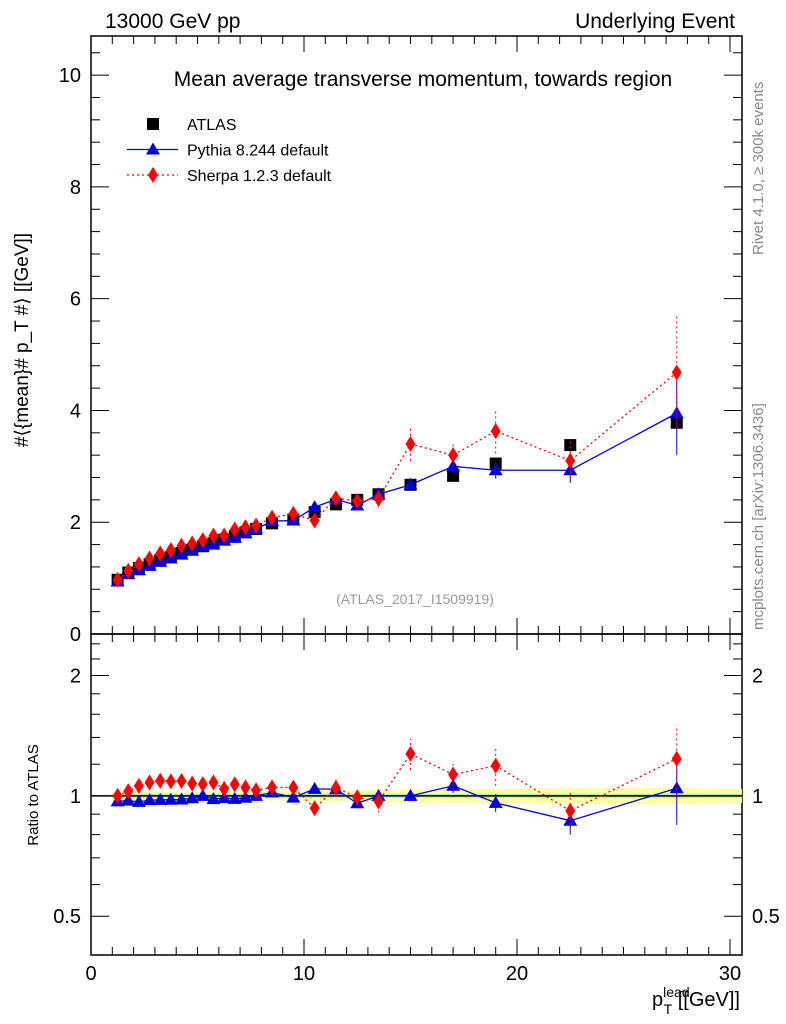  Describe the element at coordinates (75, 300) in the screenshot. I see `y-tick-label: 6` at that location.